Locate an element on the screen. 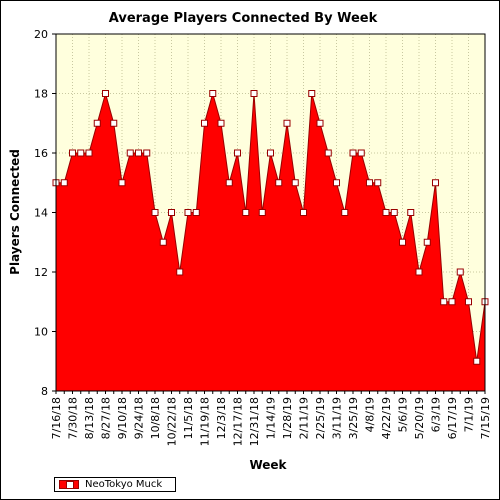 Image resolution: width=500 pixels, height=500 pixels. y-tick-label: 12 is located at coordinates (41, 272).